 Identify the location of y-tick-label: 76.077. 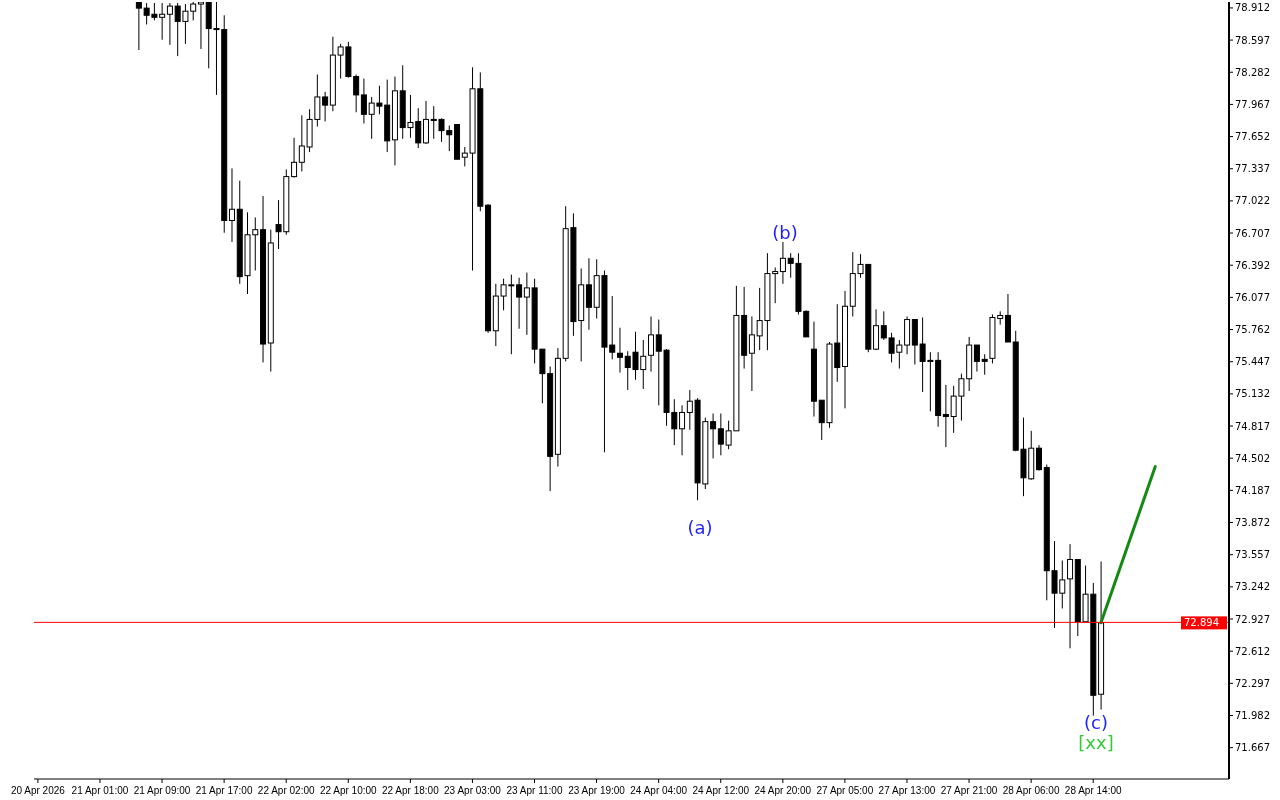
(1252, 297).